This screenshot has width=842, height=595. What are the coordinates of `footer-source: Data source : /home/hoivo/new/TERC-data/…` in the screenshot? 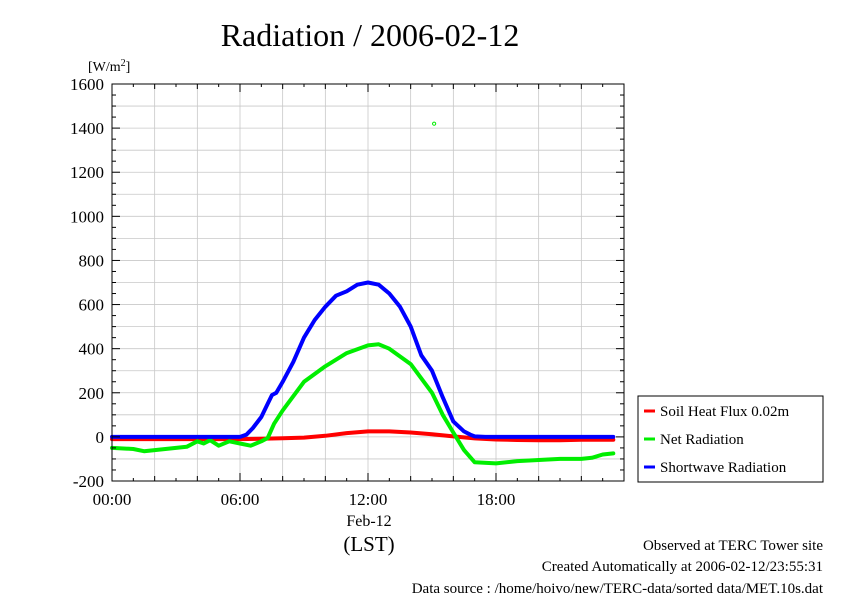 It's located at (618, 588).